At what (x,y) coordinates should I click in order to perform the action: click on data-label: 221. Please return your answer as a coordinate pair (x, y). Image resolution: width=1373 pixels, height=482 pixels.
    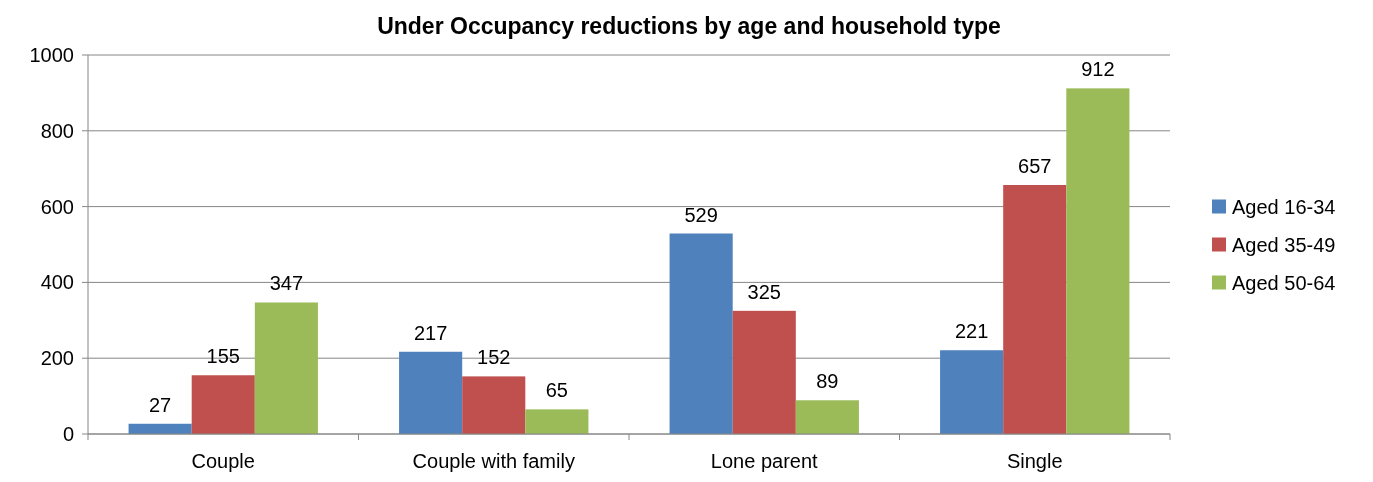
    Looking at the image, I should click on (971, 331).